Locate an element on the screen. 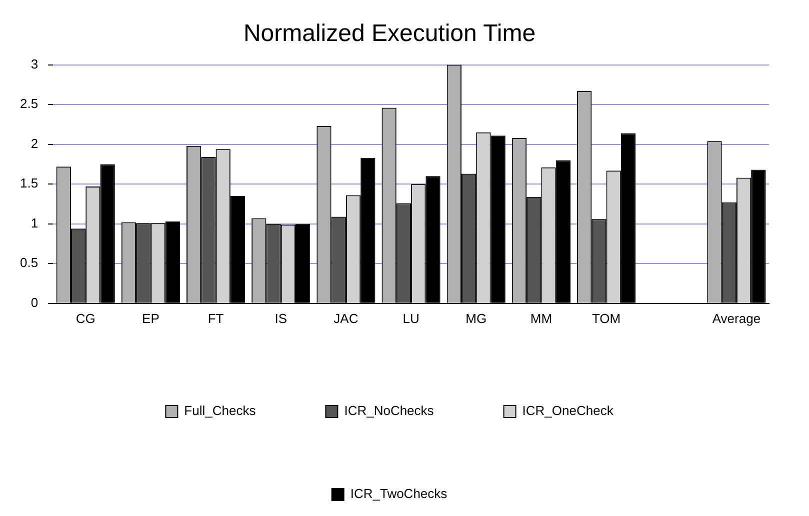 This screenshot has height=516, width=809. x-tick-label: EP is located at coordinates (151, 318).